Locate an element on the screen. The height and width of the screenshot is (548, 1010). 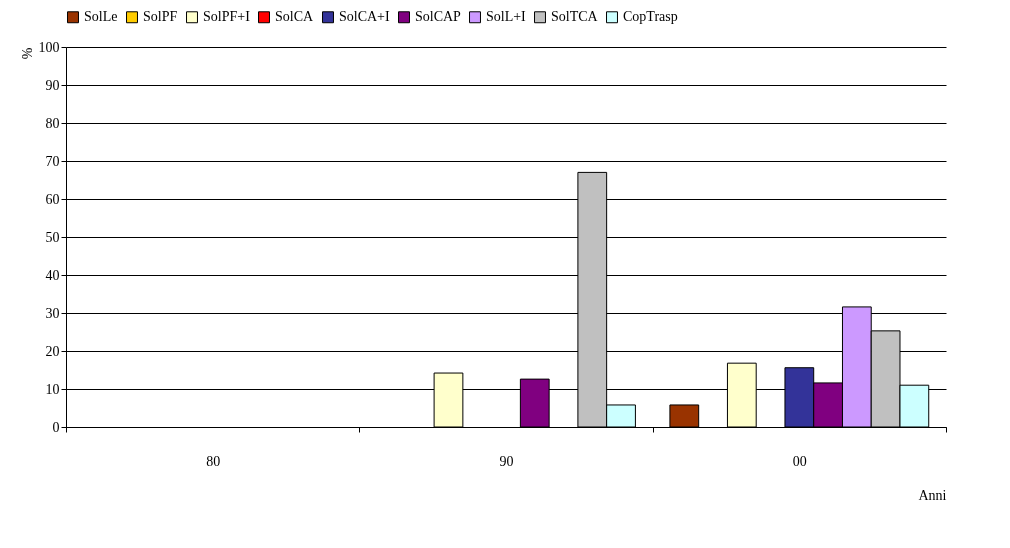
y-tick-label: 40 is located at coordinates (52, 275).